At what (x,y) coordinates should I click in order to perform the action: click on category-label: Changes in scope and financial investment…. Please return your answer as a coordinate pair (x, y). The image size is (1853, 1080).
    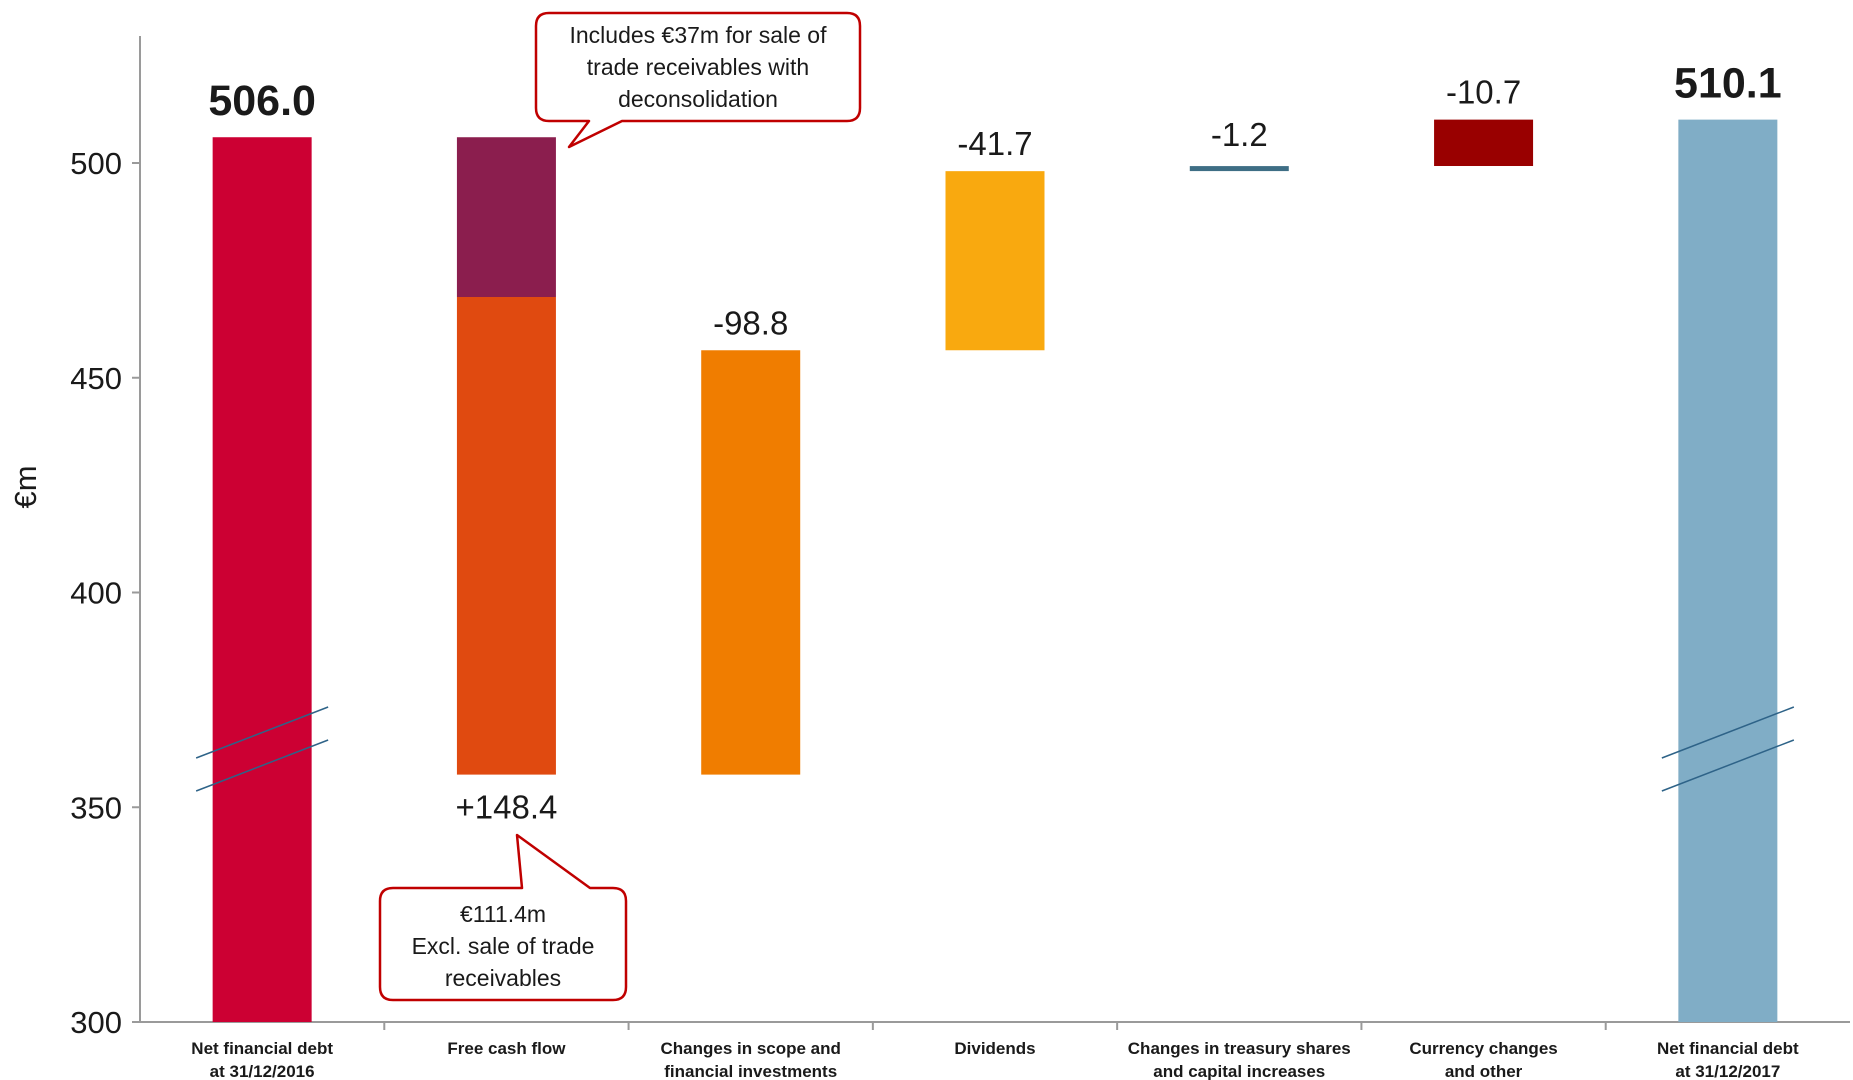
    Looking at the image, I should click on (750, 1059).